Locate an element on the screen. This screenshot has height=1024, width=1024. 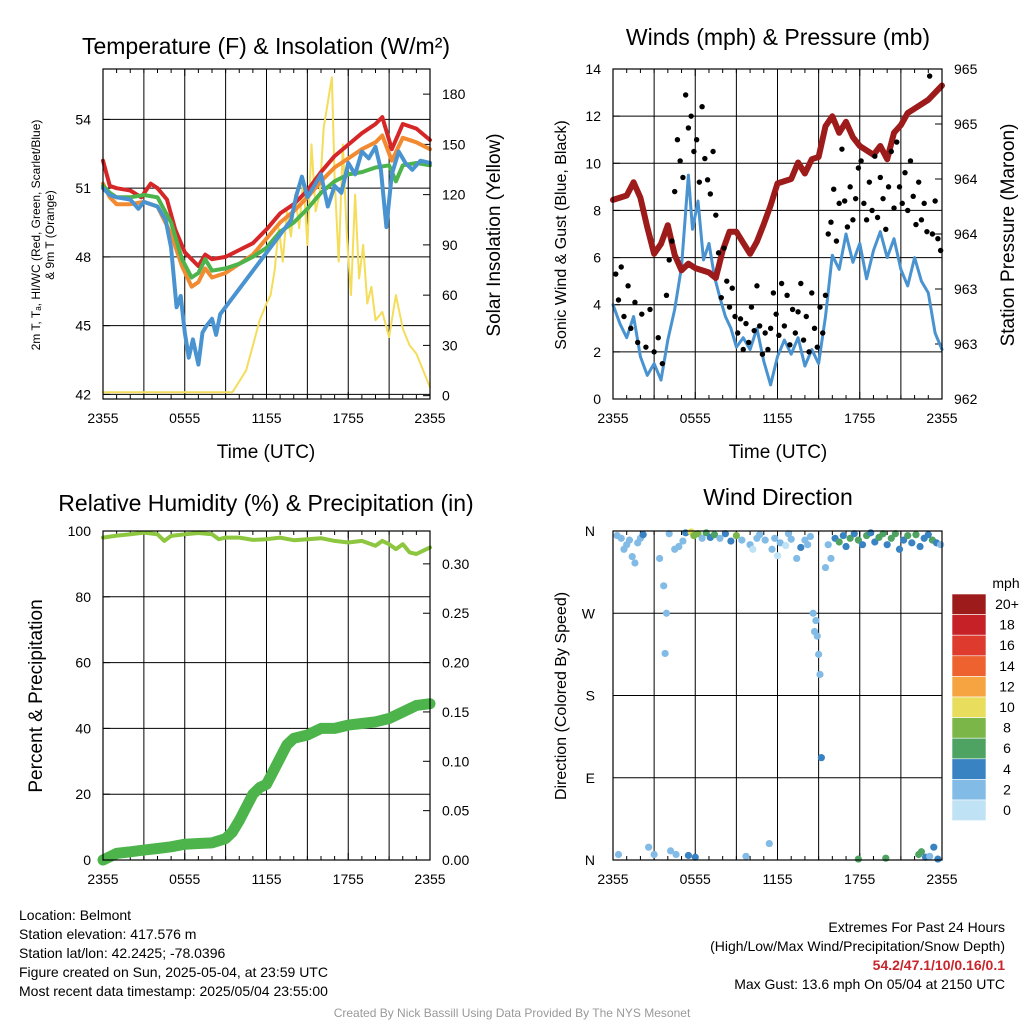
blue-windchill-line is located at coordinates (266, 255).